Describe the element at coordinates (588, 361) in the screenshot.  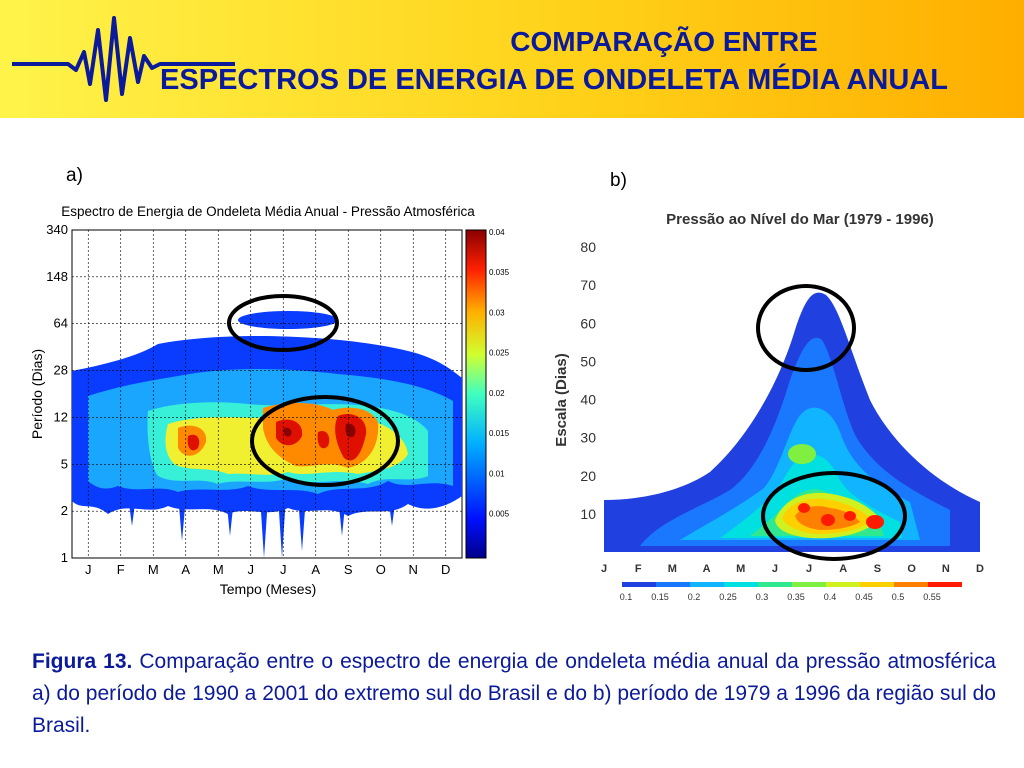
I see `chart-b-ytick: 50` at that location.